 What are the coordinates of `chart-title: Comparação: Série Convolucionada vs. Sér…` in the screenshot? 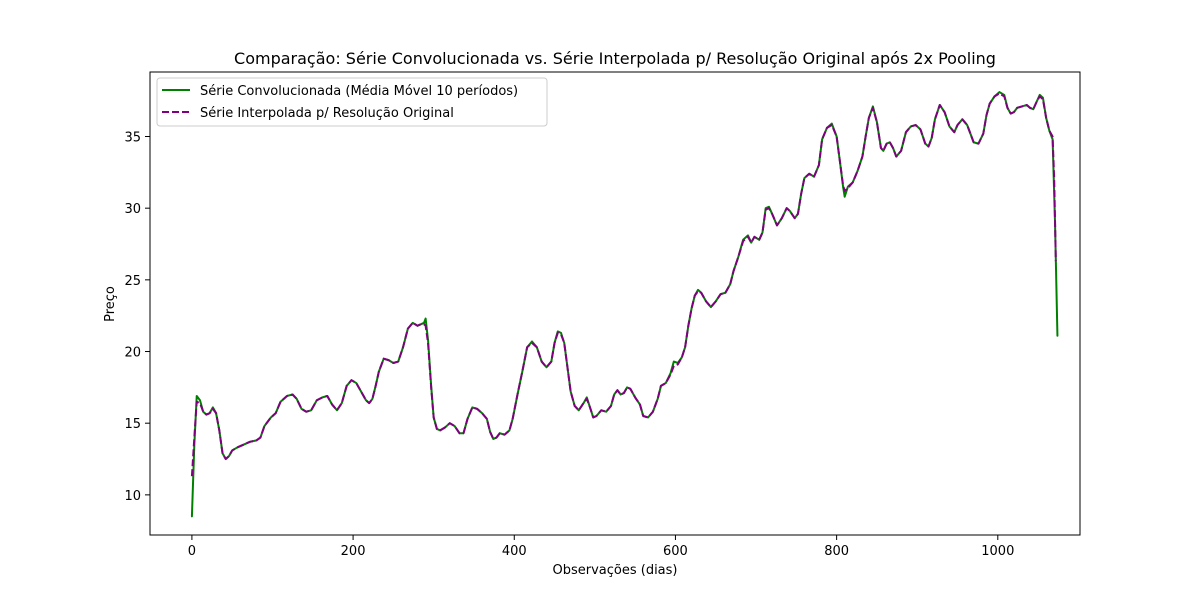 It's located at (615, 58).